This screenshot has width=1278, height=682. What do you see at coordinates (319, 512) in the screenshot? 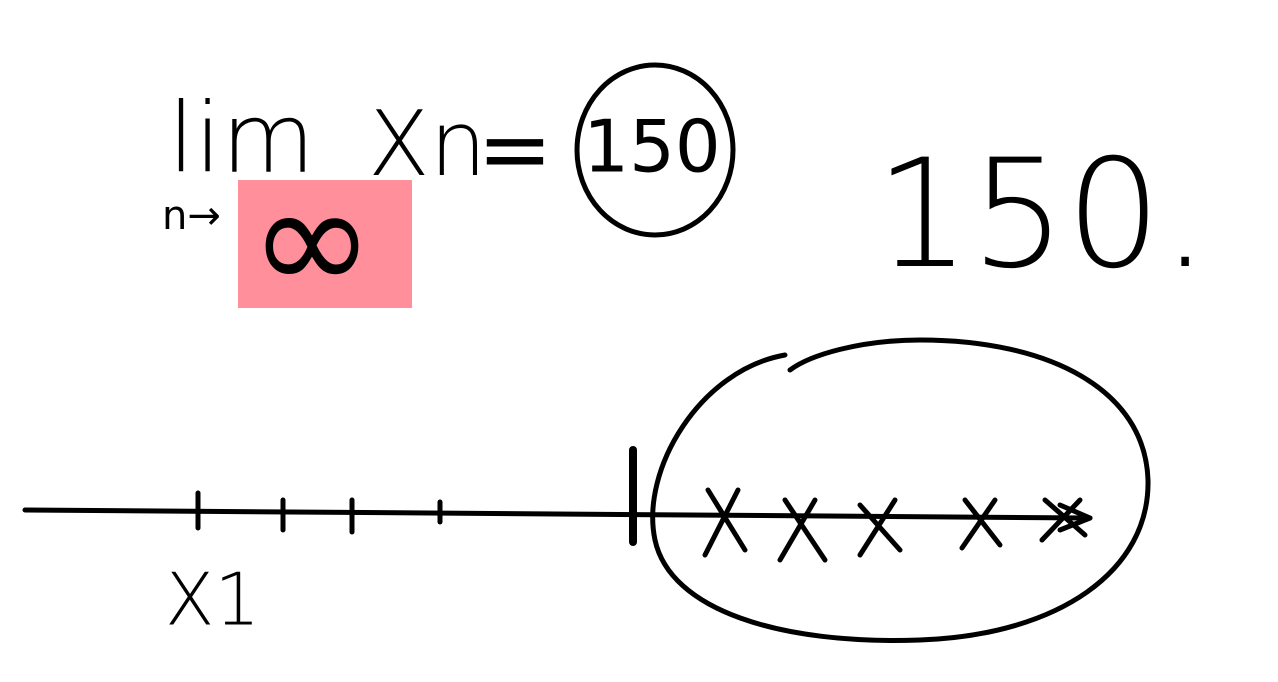
I see `tick-marks` at bounding box center [319, 512].